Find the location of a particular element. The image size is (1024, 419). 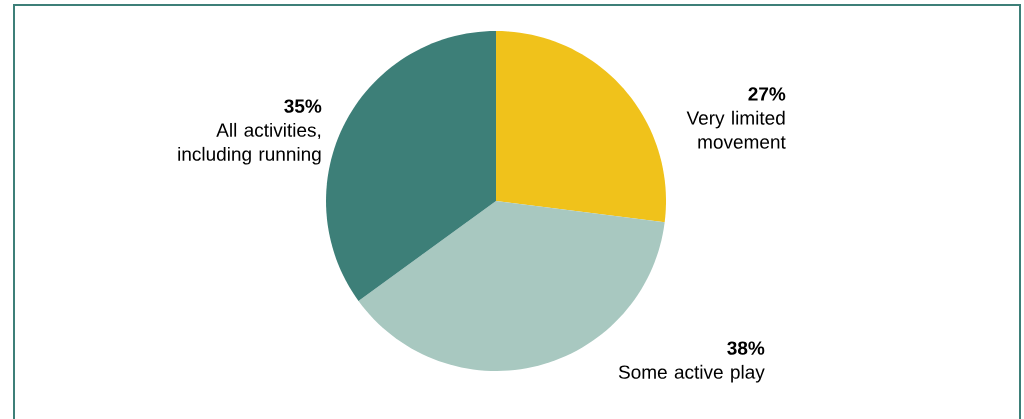

data-label: 38% is located at coordinates (746, 348).